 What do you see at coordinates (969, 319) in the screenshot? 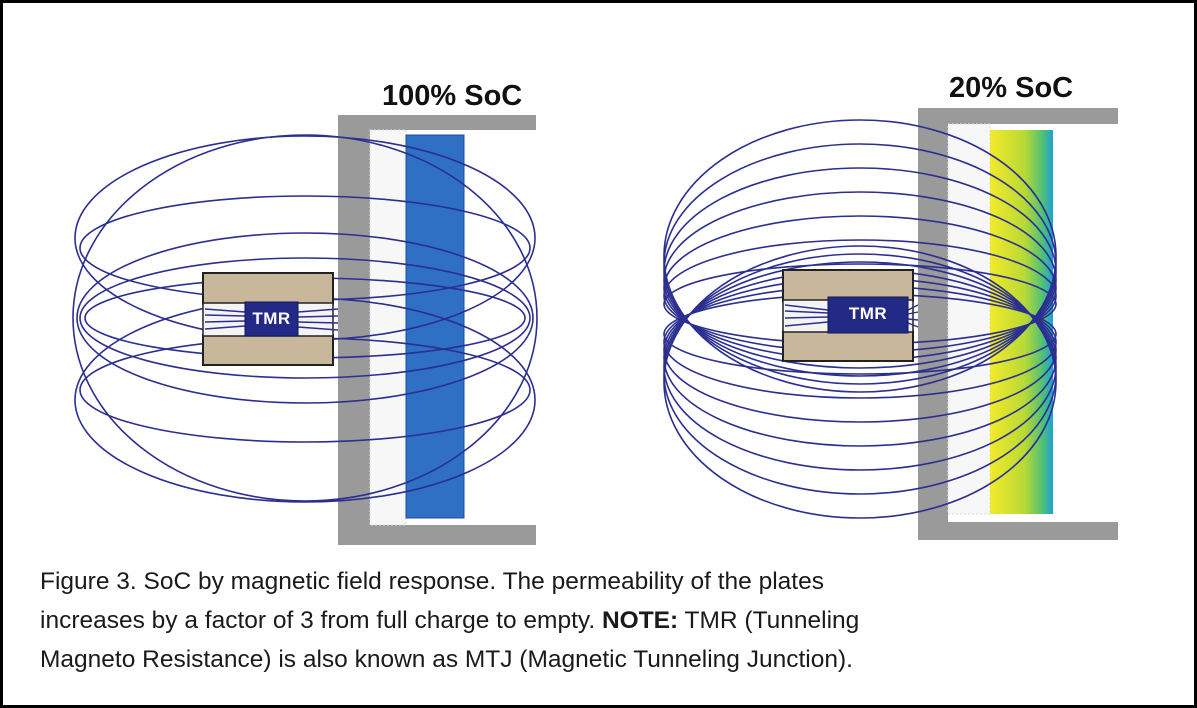
I see `right-separator-gap` at bounding box center [969, 319].